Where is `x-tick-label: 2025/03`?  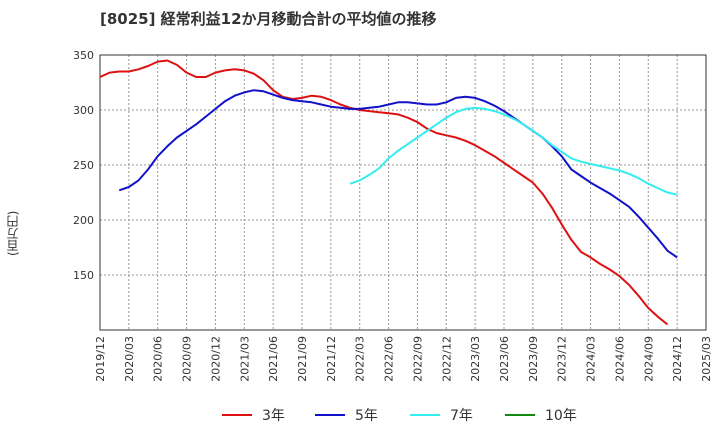 x-tick-label: 2025/03 is located at coordinates (706, 359).